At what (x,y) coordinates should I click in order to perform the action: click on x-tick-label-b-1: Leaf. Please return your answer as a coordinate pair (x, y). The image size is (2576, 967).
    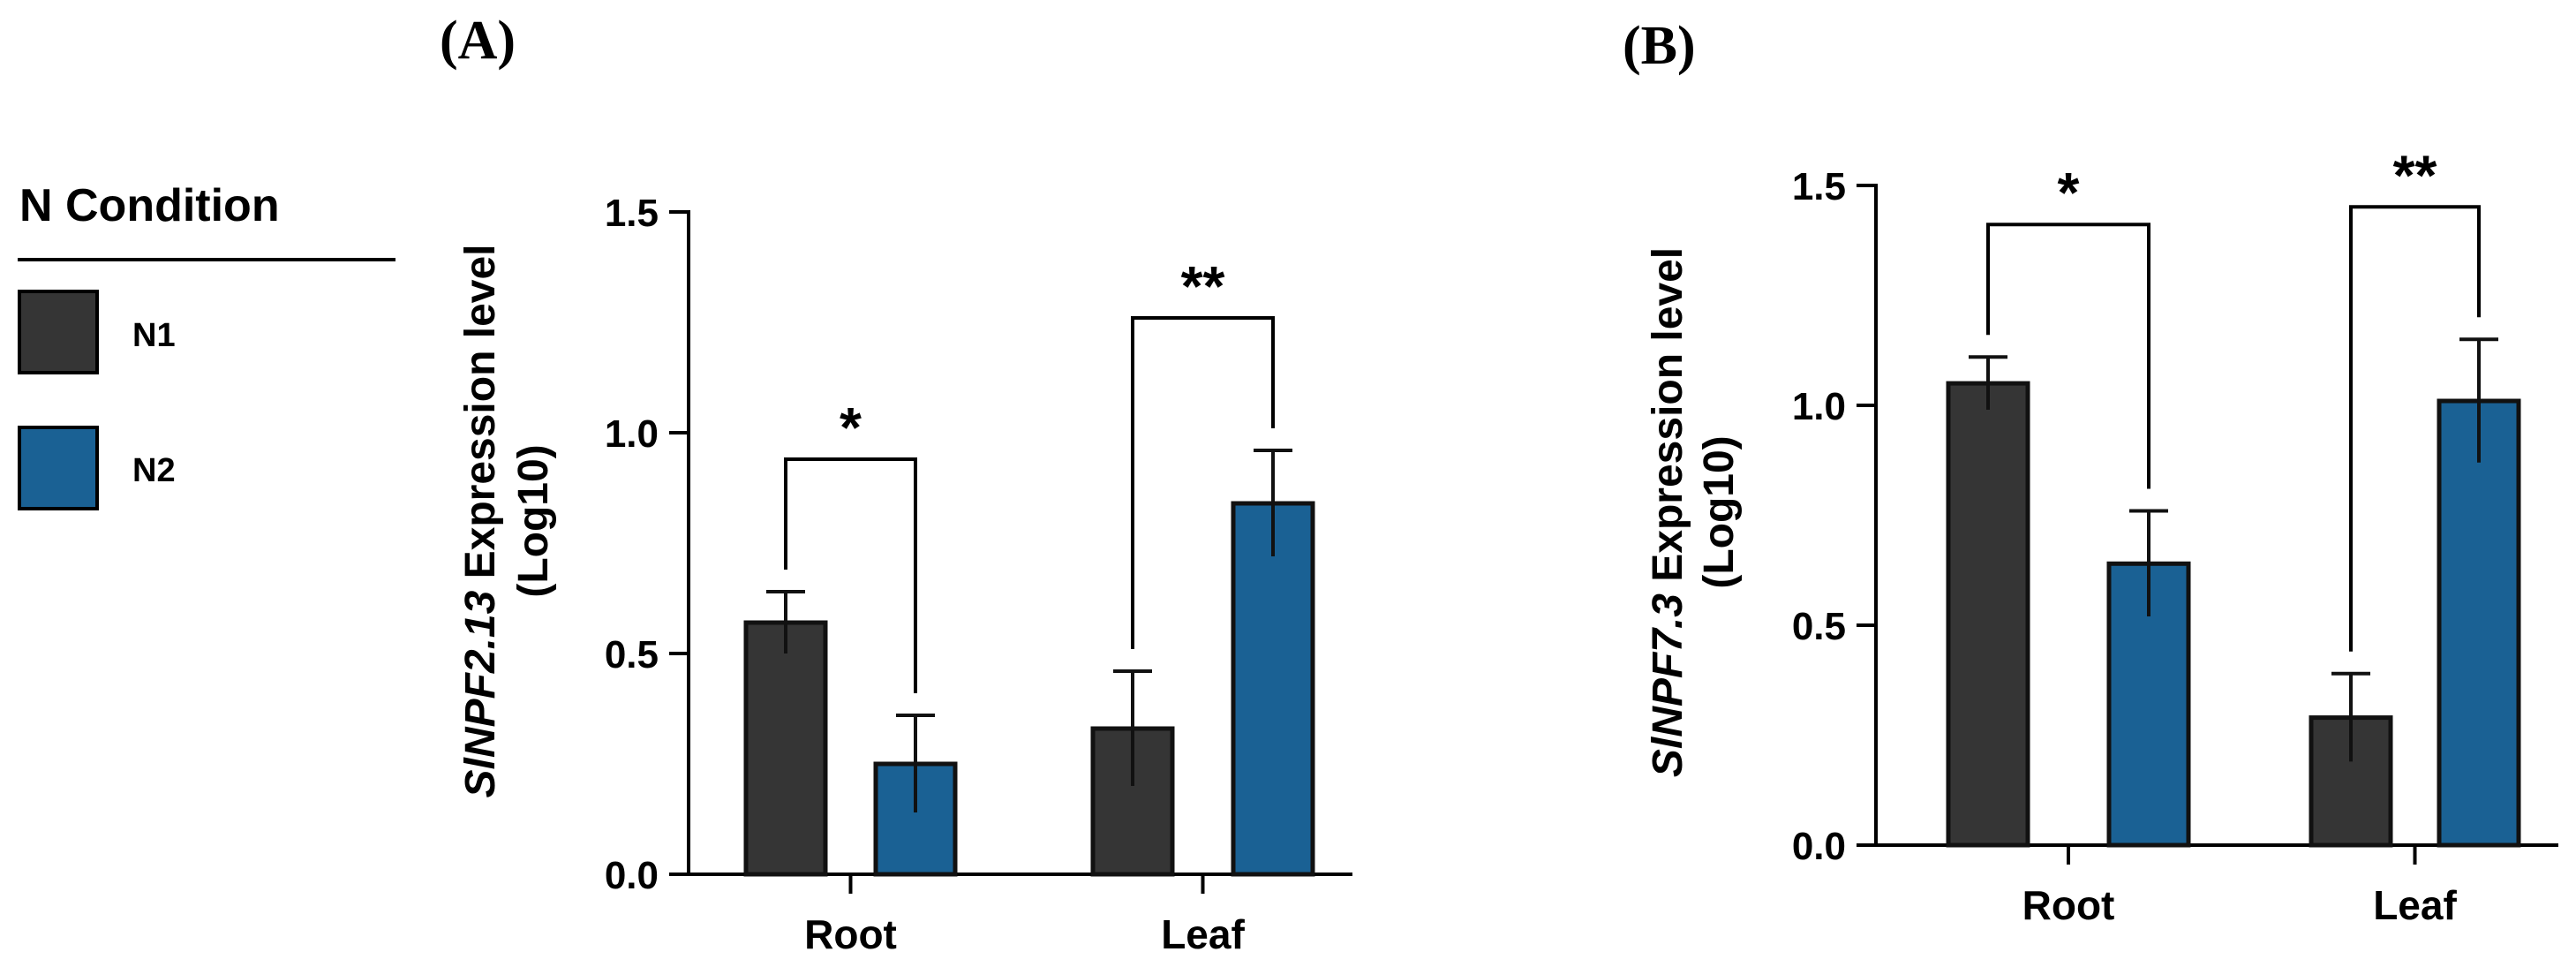
    Looking at the image, I should click on (2415, 905).